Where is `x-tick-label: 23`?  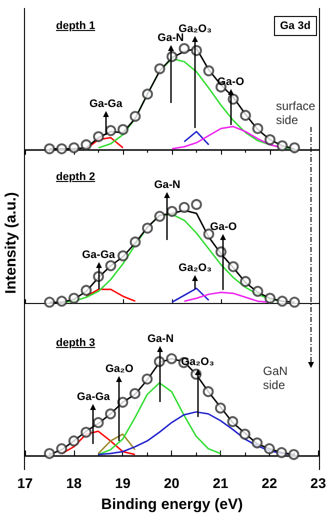 x-tick-label: 23 is located at coordinates (318, 483).